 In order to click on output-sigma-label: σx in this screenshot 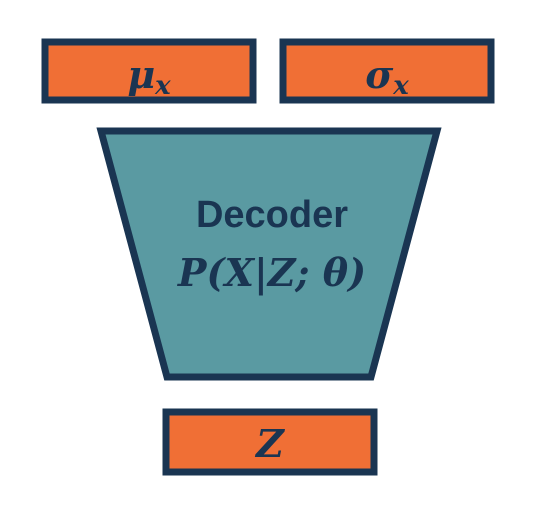, I will do `click(387, 76)`.